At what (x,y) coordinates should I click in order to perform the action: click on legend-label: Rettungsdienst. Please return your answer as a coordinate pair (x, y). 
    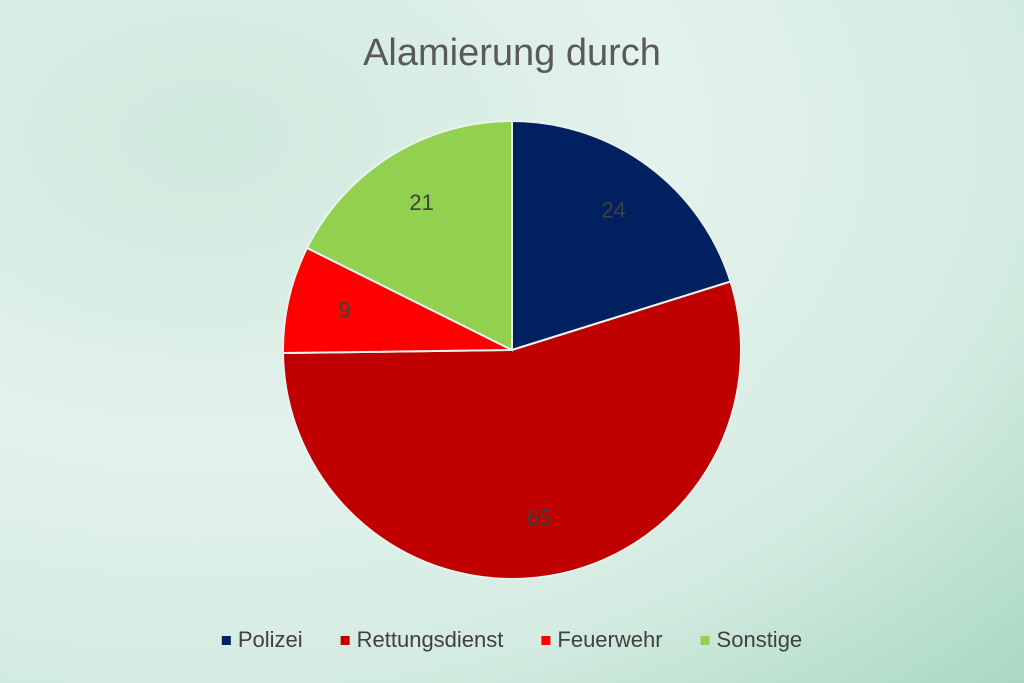
    Looking at the image, I should click on (430, 639).